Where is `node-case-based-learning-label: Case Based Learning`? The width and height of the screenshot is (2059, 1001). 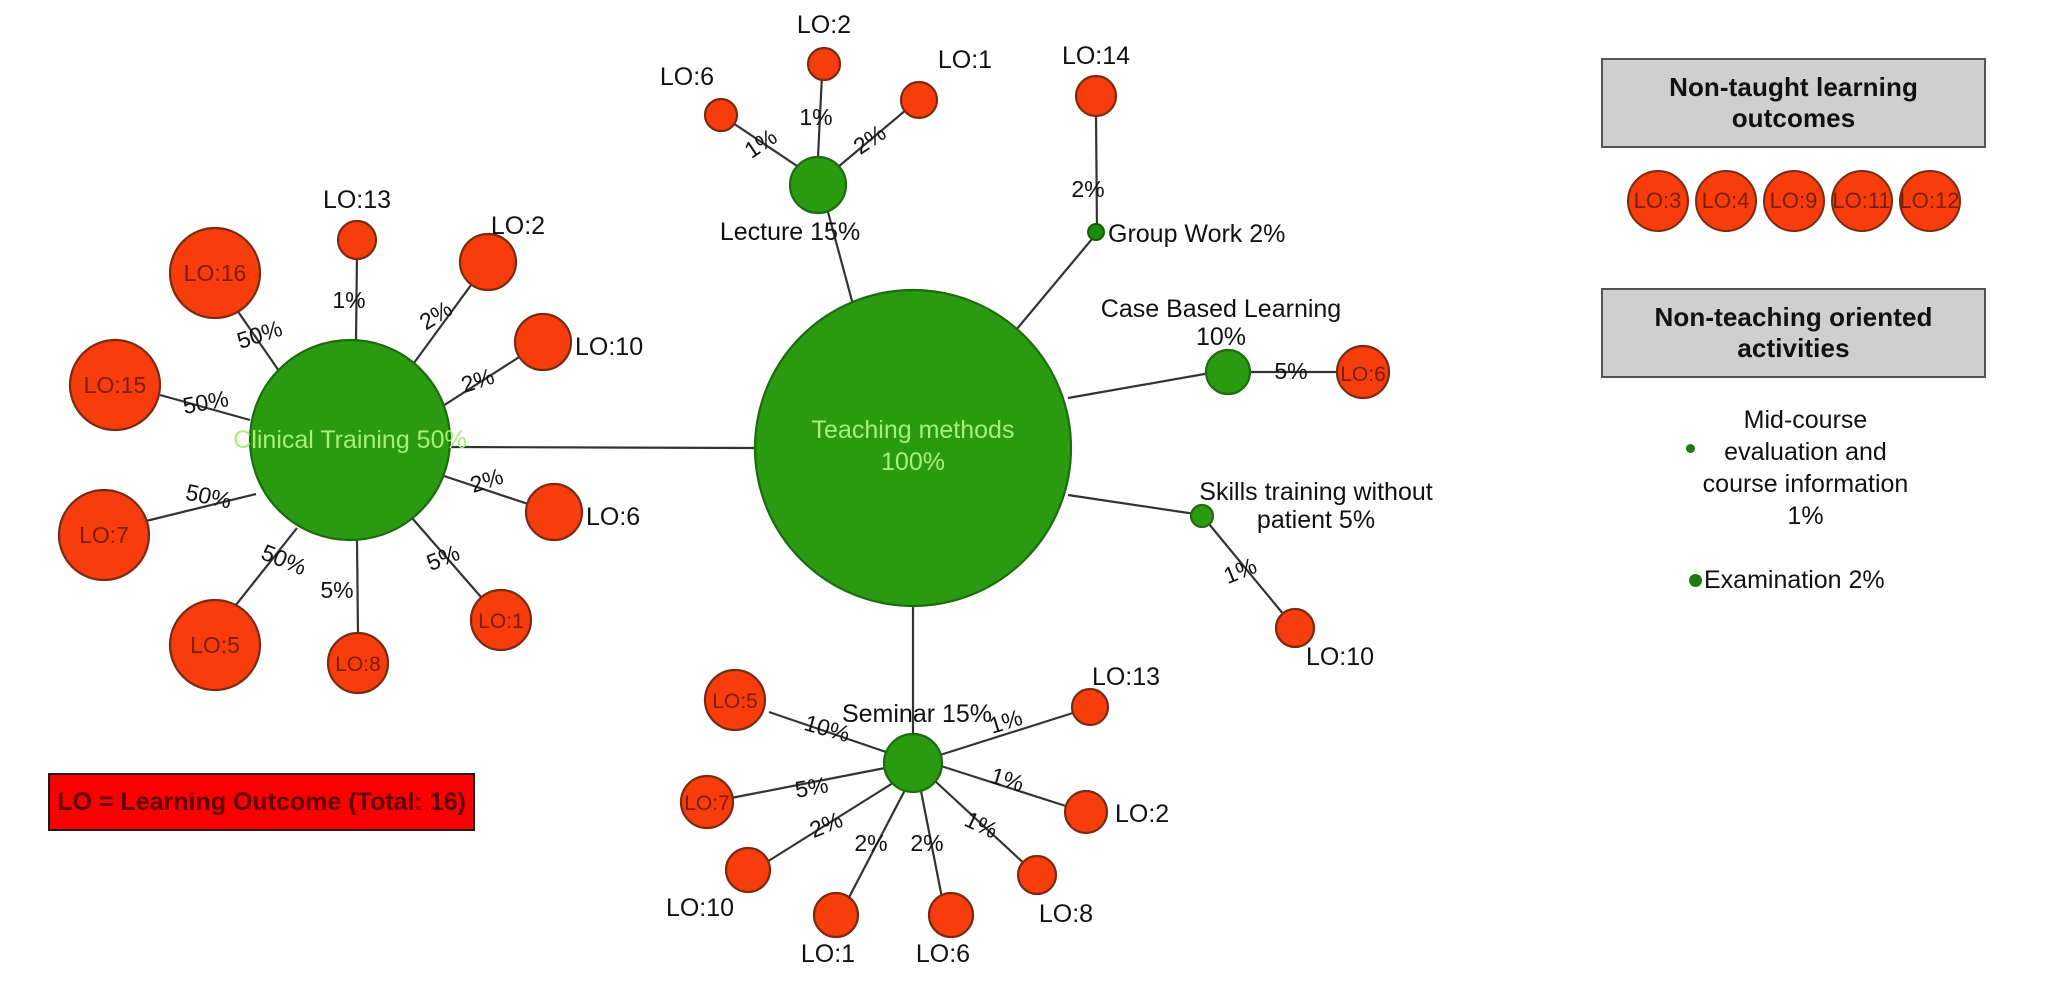 node-case-based-learning-label: Case Based Learning is located at coordinates (1221, 309).